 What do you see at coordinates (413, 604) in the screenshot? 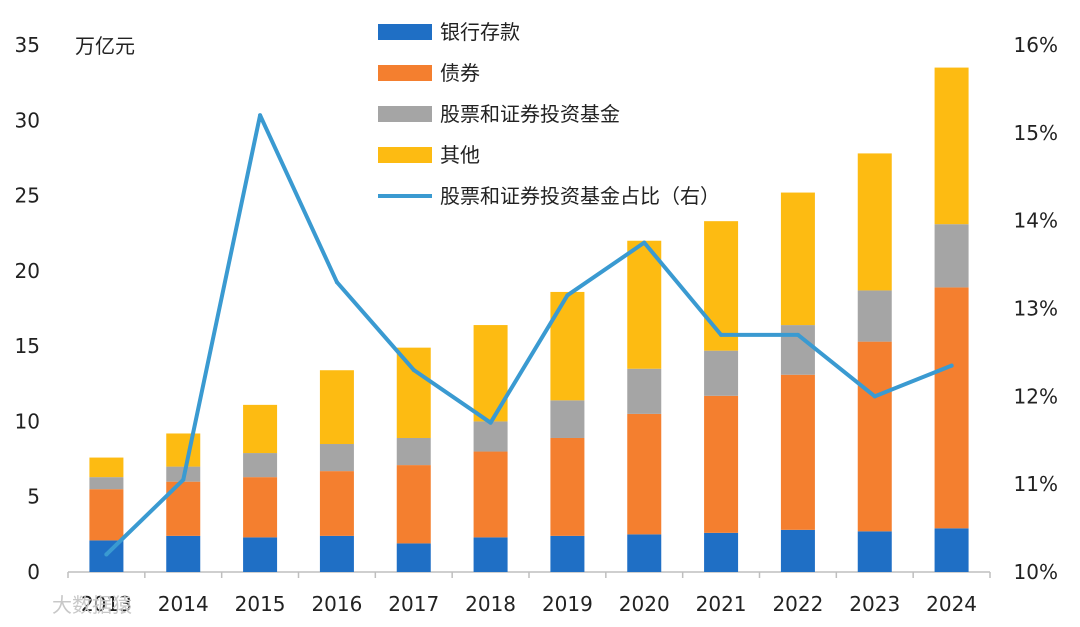
I see `x-tick-label: 2017` at bounding box center [413, 604].